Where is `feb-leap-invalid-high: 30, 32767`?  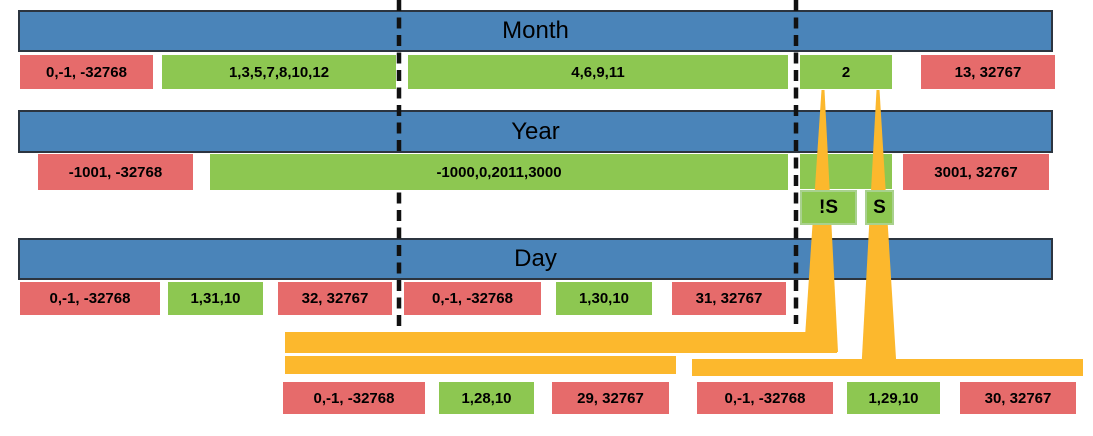 feb-leap-invalid-high: 30, 32767 is located at coordinates (1018, 398).